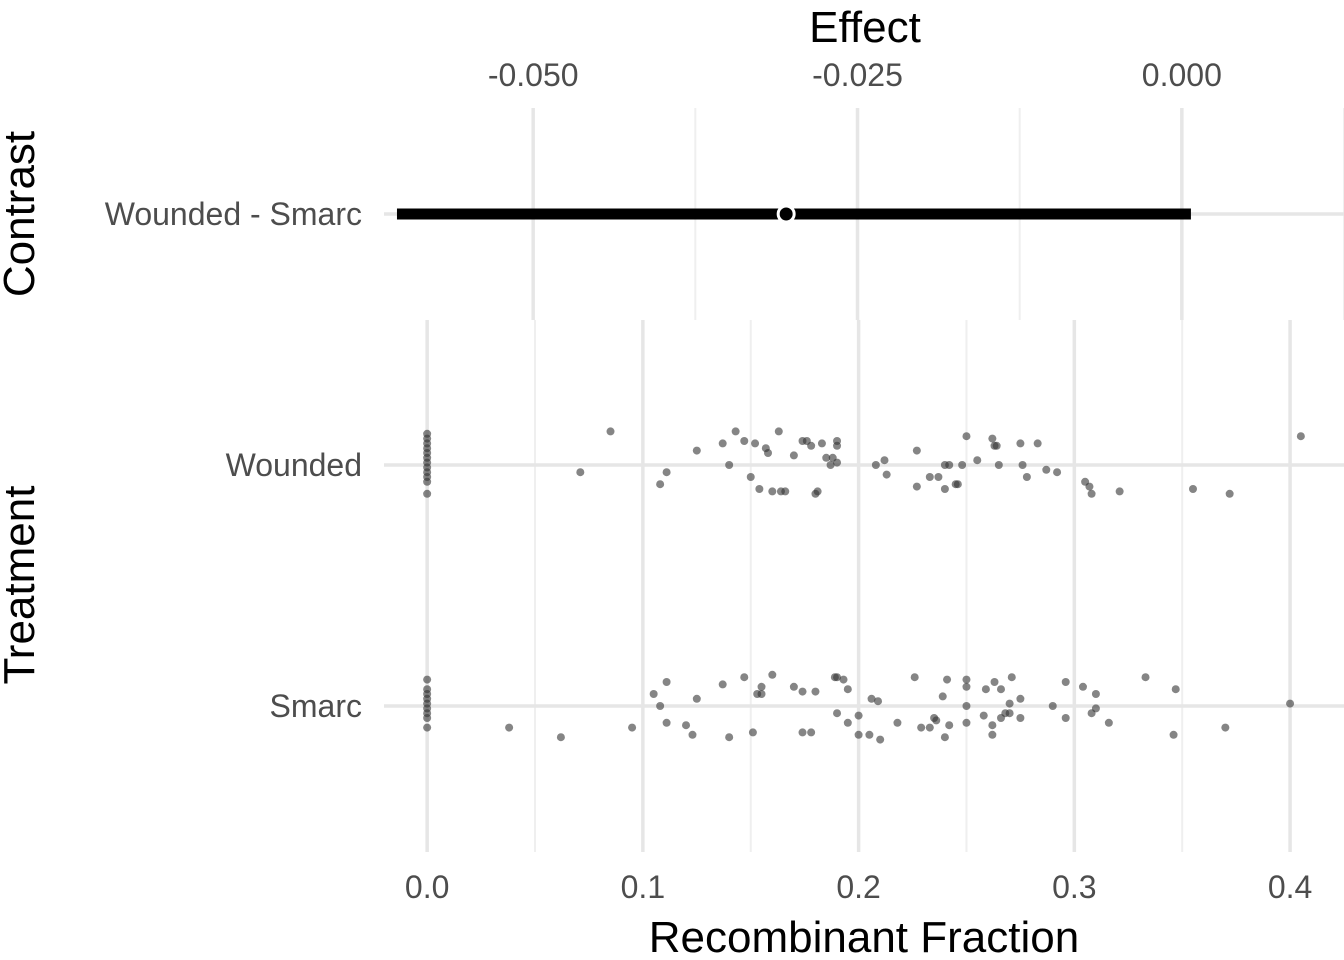 Image resolution: width=1344 pixels, height=960 pixels. What do you see at coordinates (786, 214) in the screenshot?
I see `effect-estimate-point` at bounding box center [786, 214].